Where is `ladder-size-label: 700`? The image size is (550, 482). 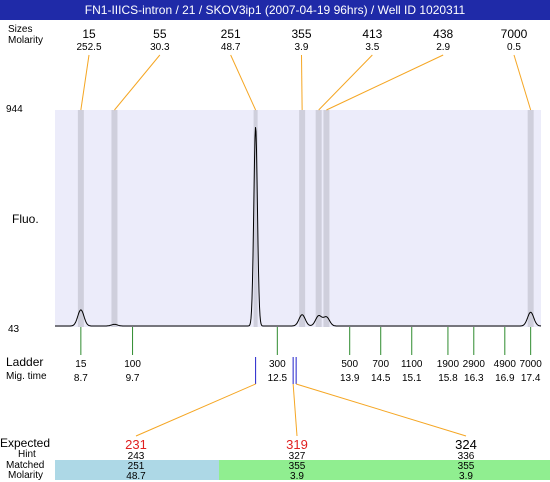
ladder-size-label: 700 is located at coordinates (380, 364).